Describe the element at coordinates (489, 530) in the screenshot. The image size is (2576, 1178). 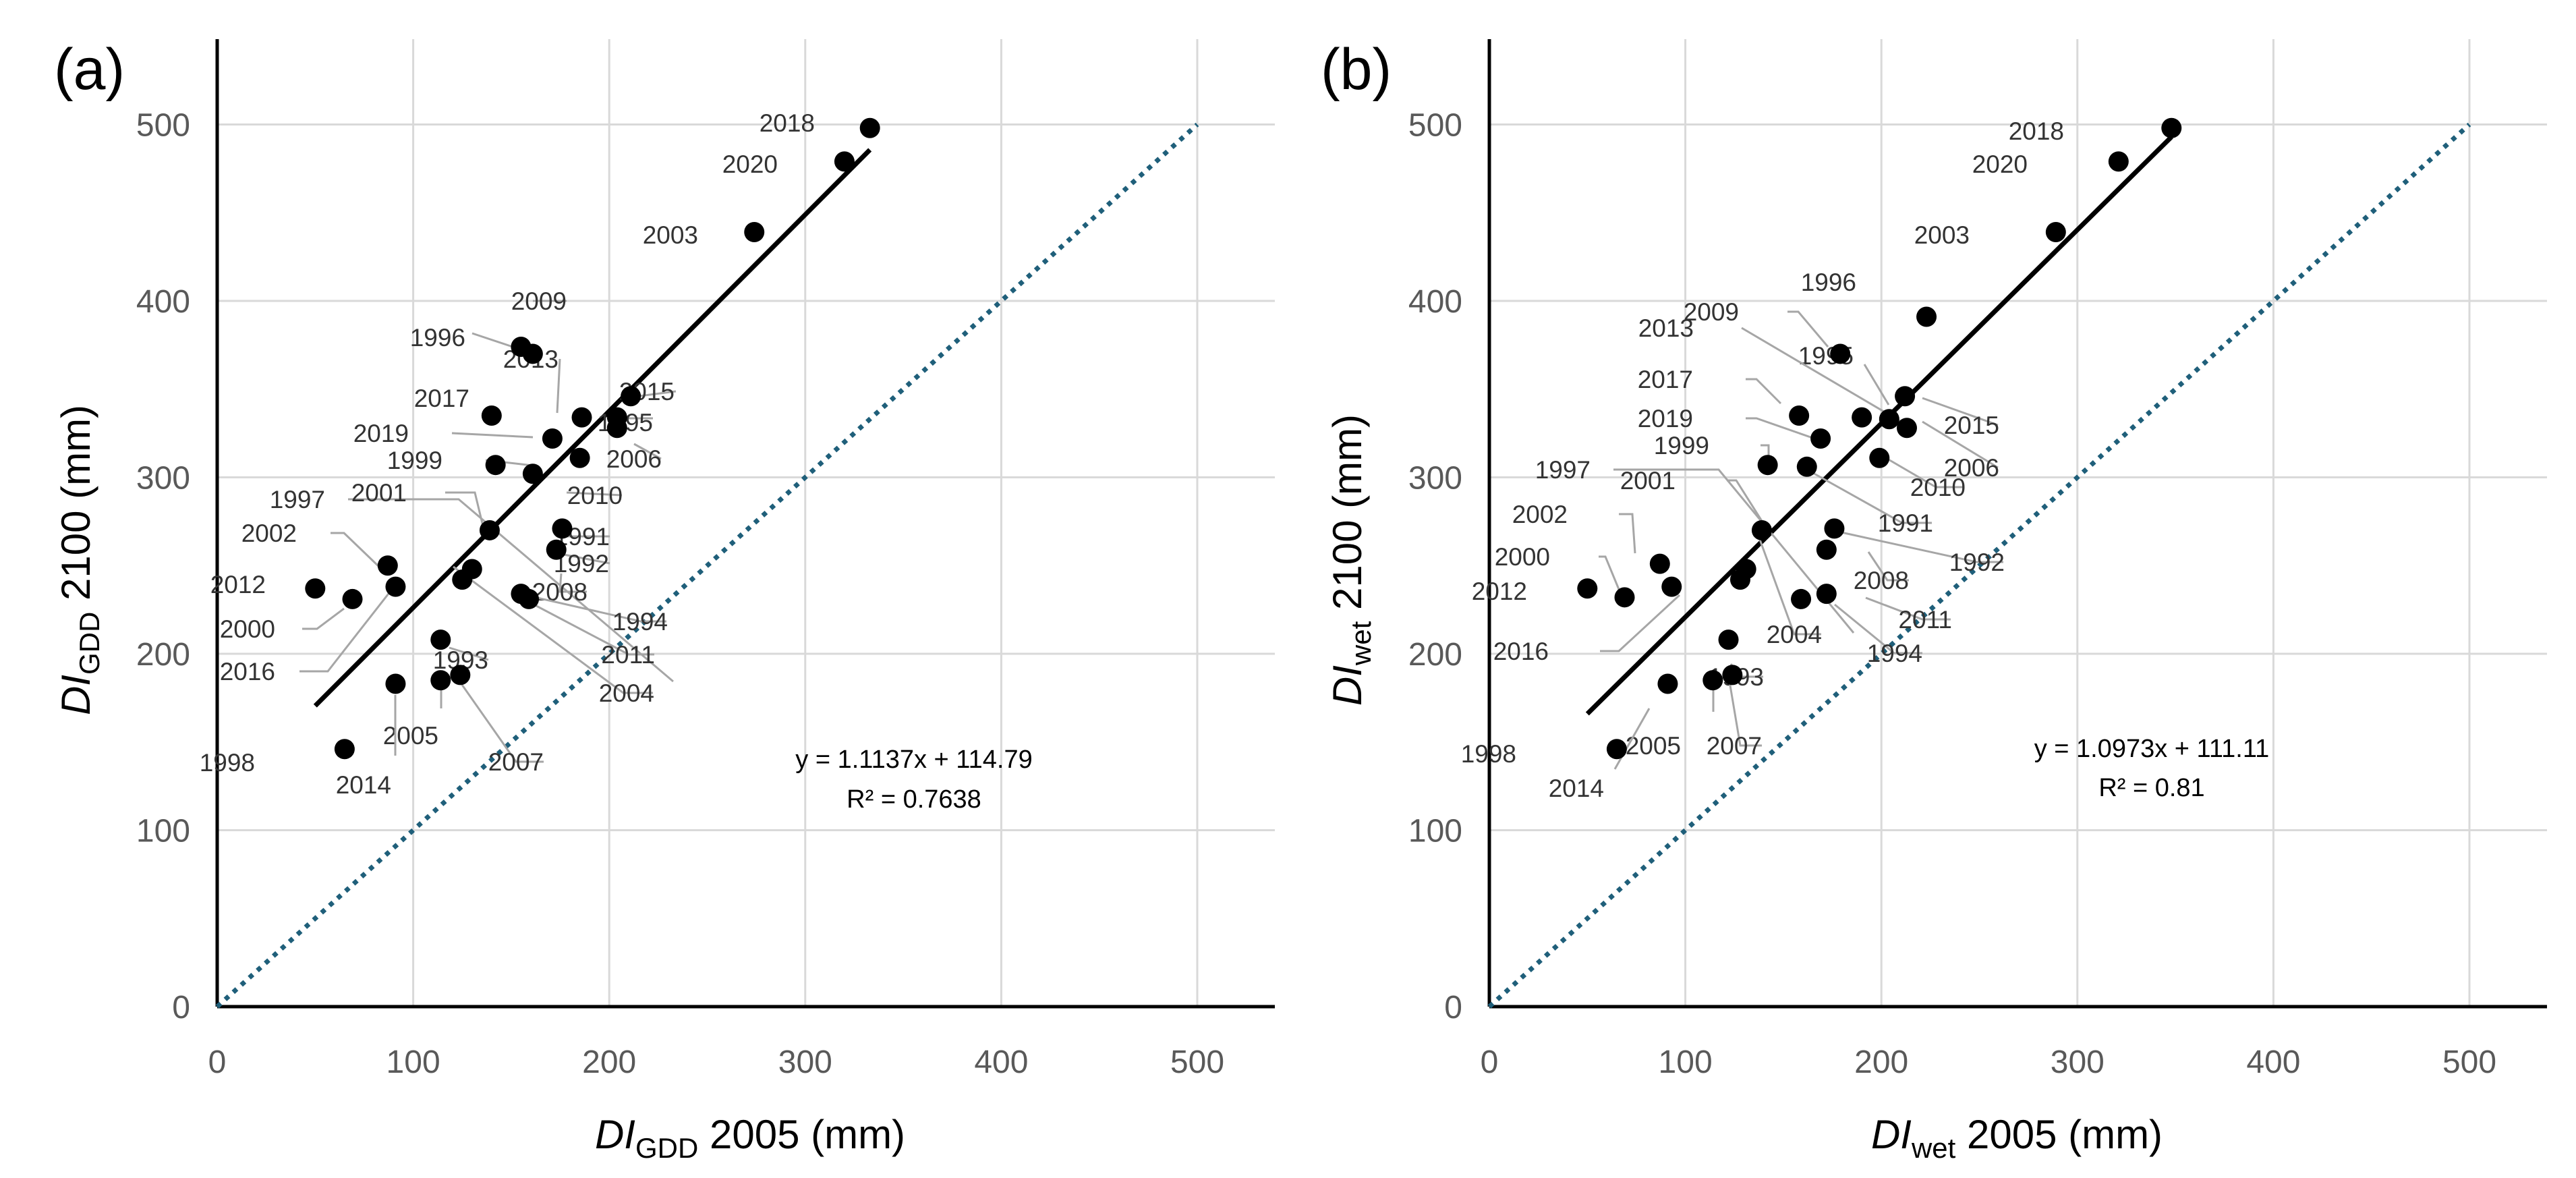
I see `data-point-2001` at that location.